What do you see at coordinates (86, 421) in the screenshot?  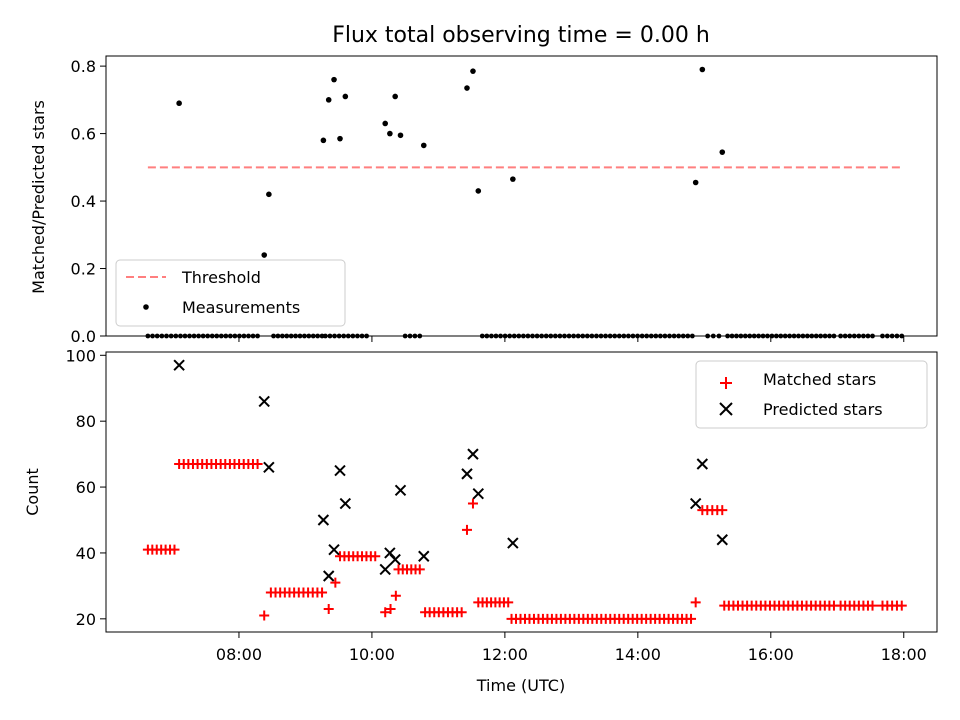 I see `count-y-tick-label: 80` at bounding box center [86, 421].